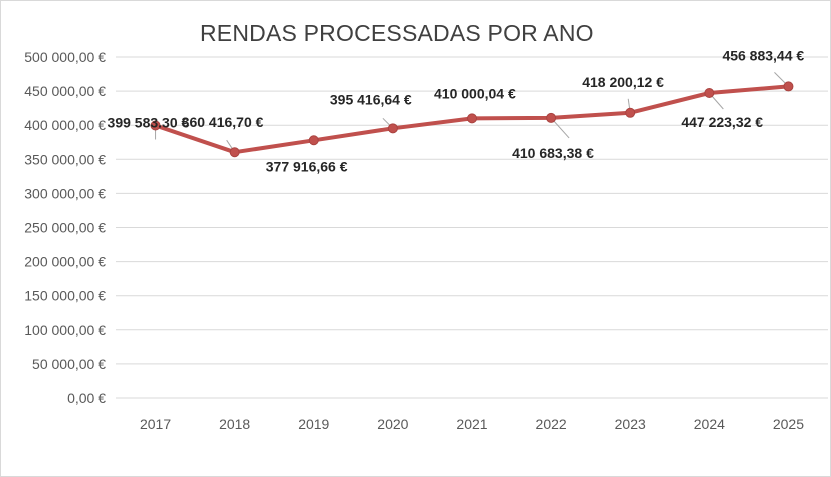 The image size is (831, 477). What do you see at coordinates (65, 91) in the screenshot?
I see `y-tick-label: 450 000,00 €` at bounding box center [65, 91].